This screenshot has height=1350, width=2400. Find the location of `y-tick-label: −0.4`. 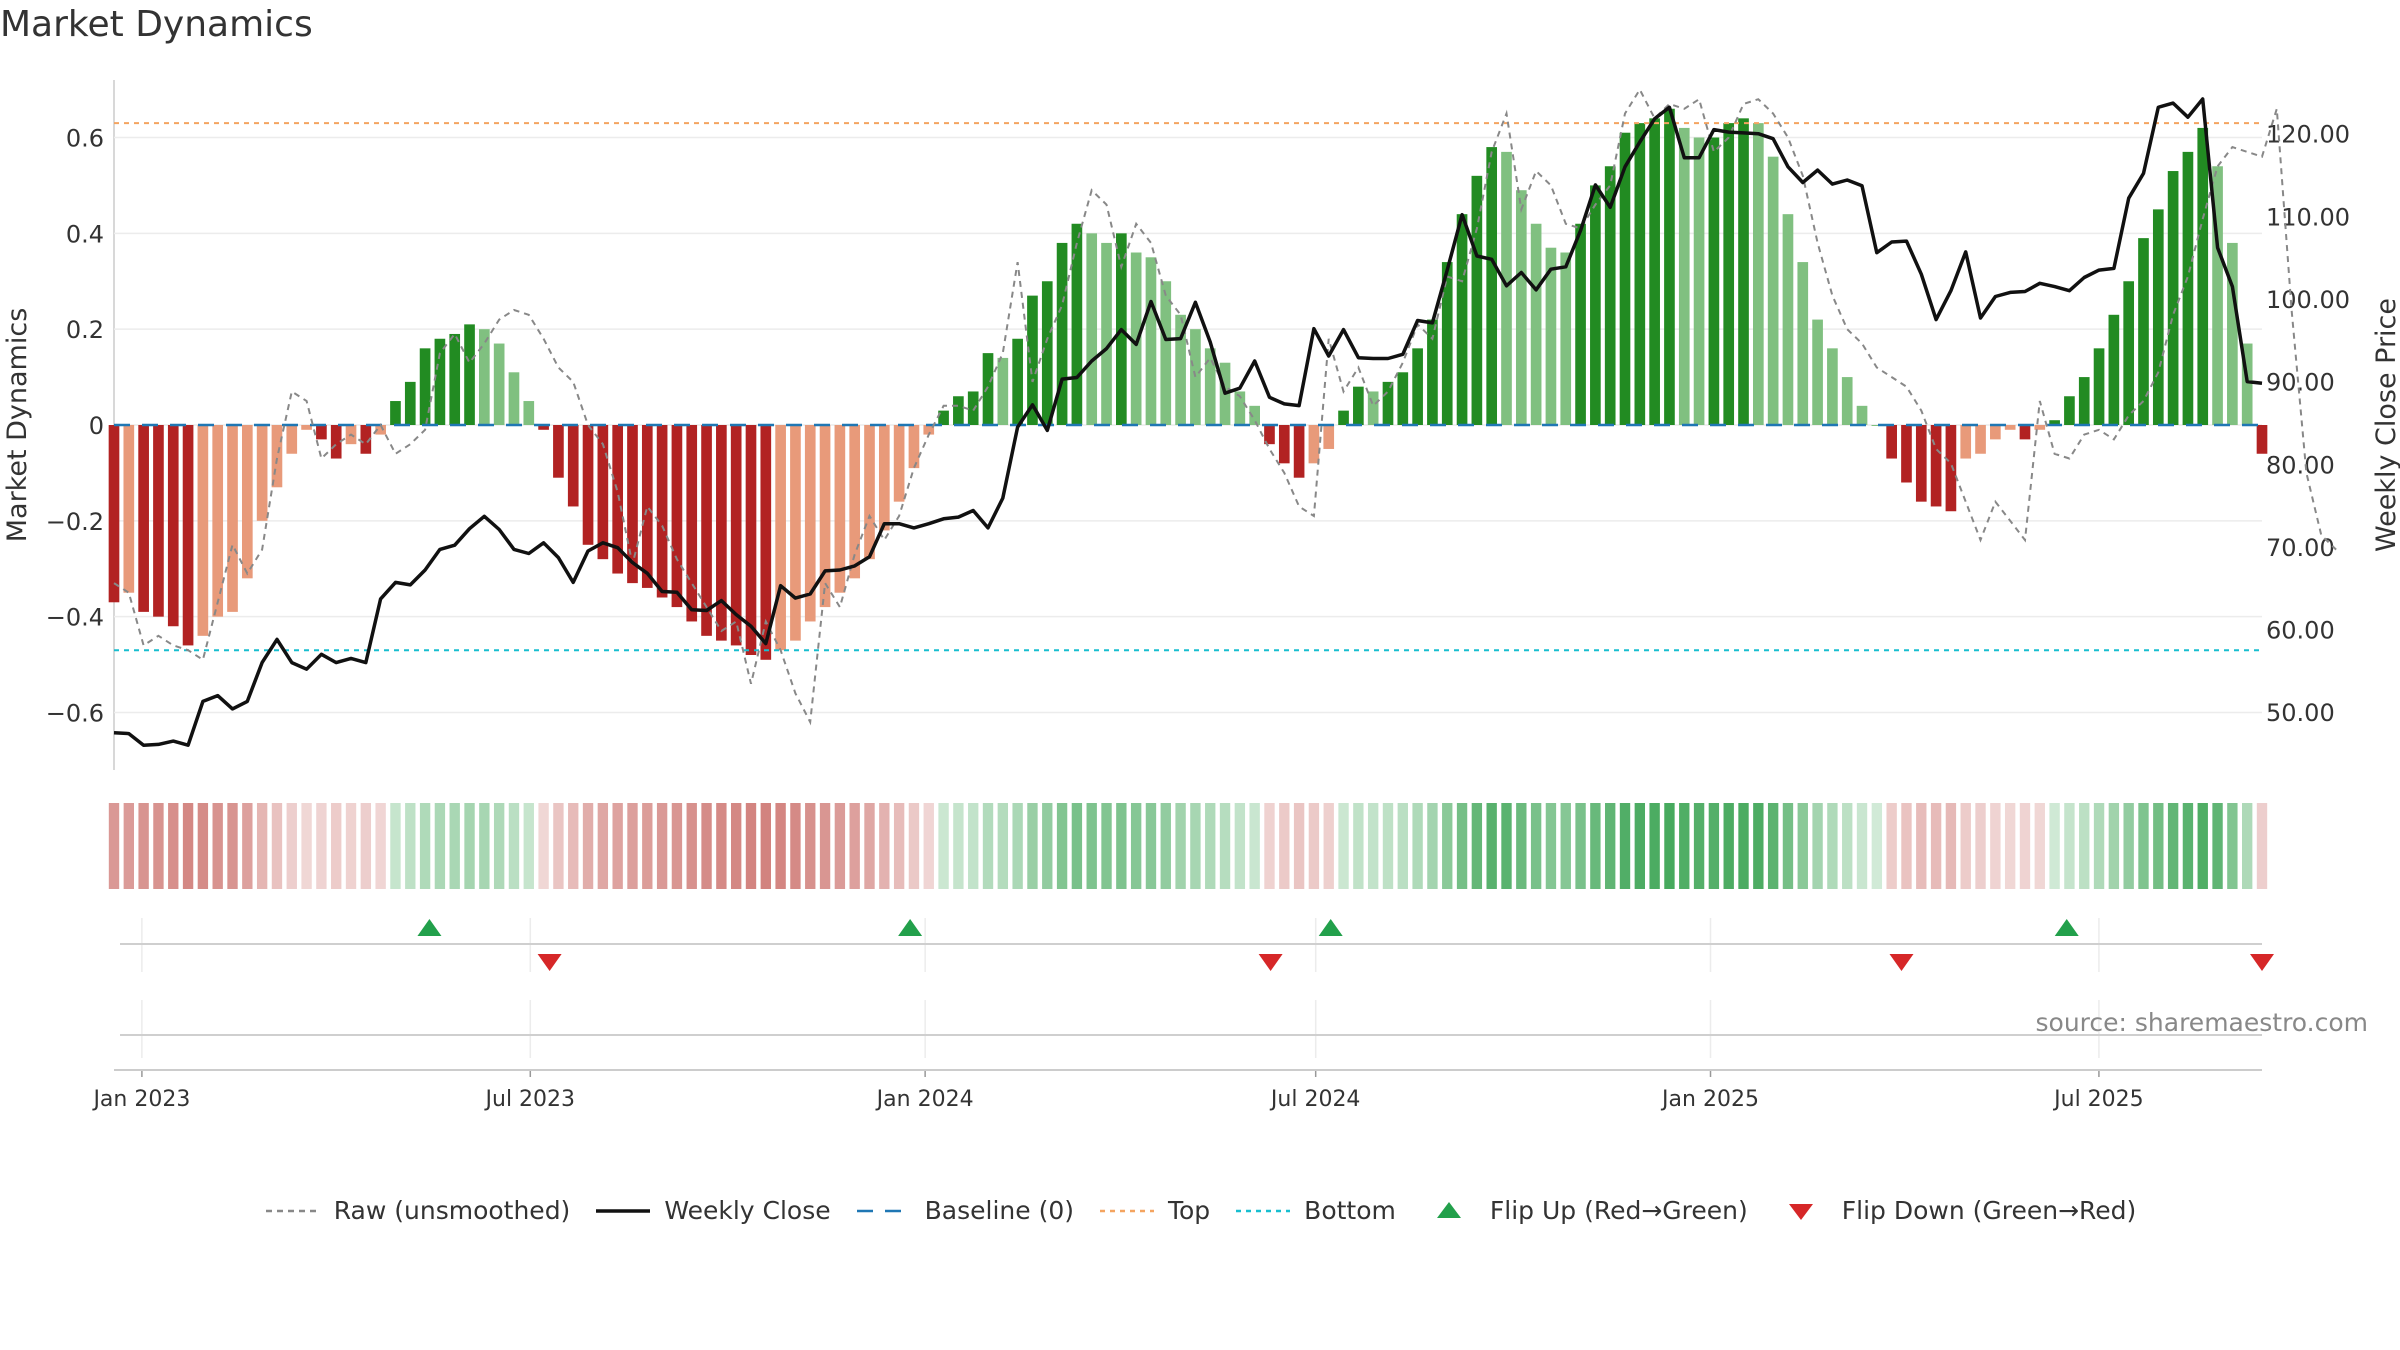

y-tick-label: −0.4 is located at coordinates (75, 618).